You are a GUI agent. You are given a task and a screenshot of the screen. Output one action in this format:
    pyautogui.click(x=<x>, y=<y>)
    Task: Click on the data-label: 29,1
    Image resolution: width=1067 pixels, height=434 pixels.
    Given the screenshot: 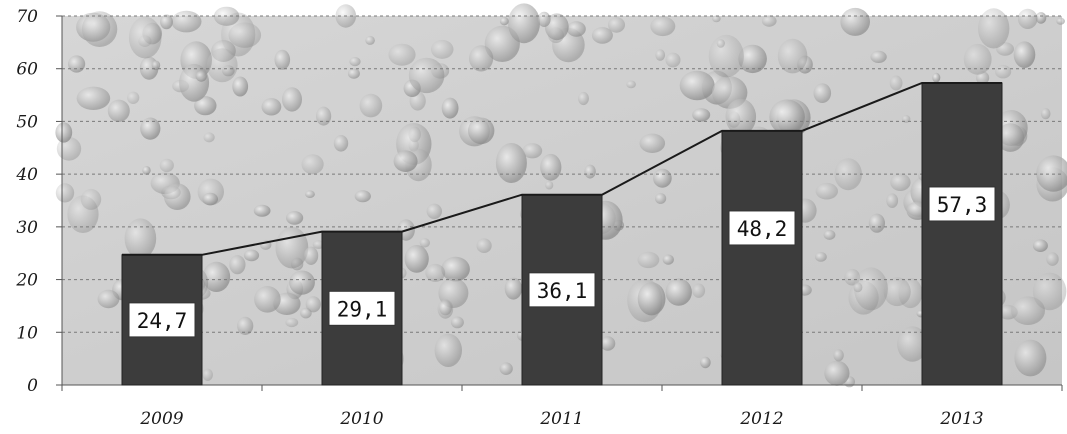 What is the action you would take?
    pyautogui.click(x=362, y=309)
    